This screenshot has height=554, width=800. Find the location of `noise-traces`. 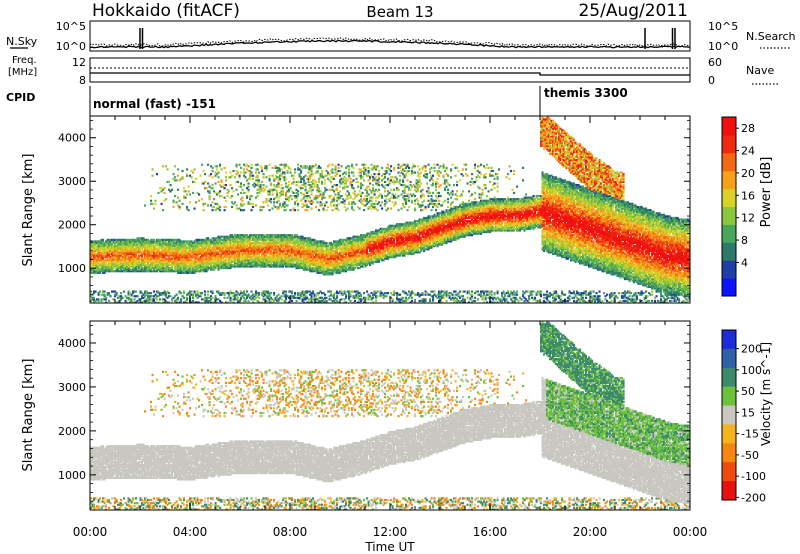

noise-traces is located at coordinates (390, 38).